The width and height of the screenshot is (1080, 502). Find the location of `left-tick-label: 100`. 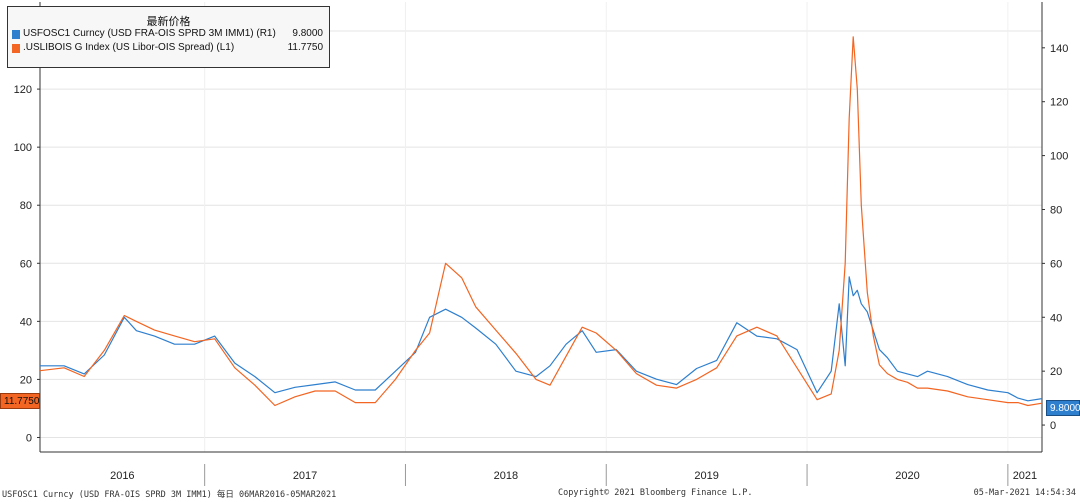

left-tick-label: 100 is located at coordinates (23, 148).